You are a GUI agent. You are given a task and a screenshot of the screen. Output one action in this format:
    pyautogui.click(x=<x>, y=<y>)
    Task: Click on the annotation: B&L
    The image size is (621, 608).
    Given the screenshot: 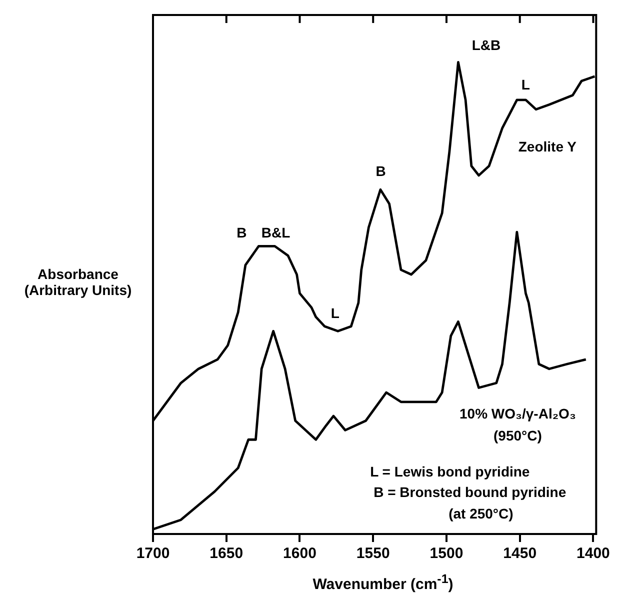 What is the action you would take?
    pyautogui.click(x=276, y=232)
    